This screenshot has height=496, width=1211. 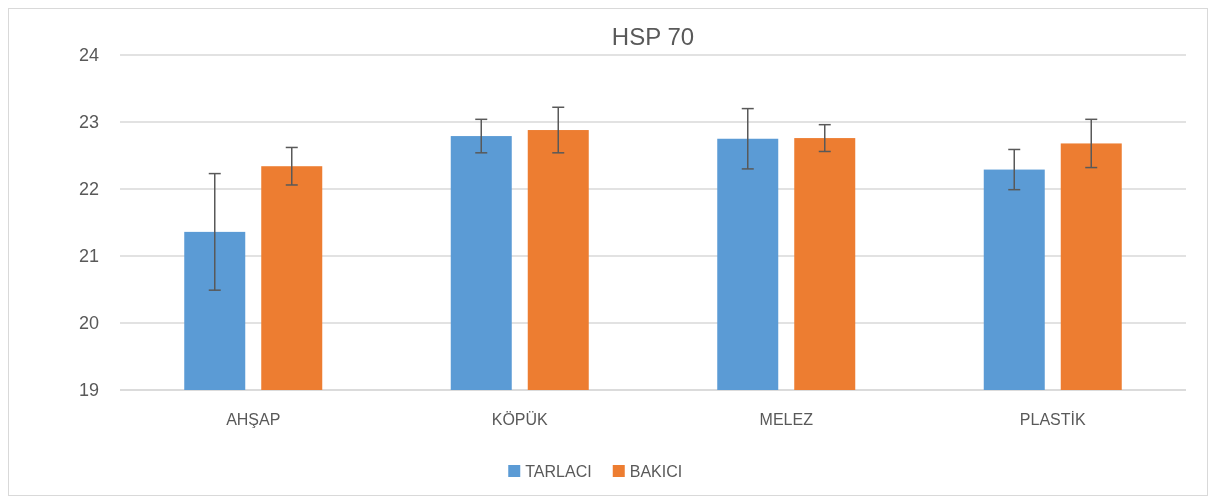 I want to click on legend-label: TARLACI, so click(x=558, y=471).